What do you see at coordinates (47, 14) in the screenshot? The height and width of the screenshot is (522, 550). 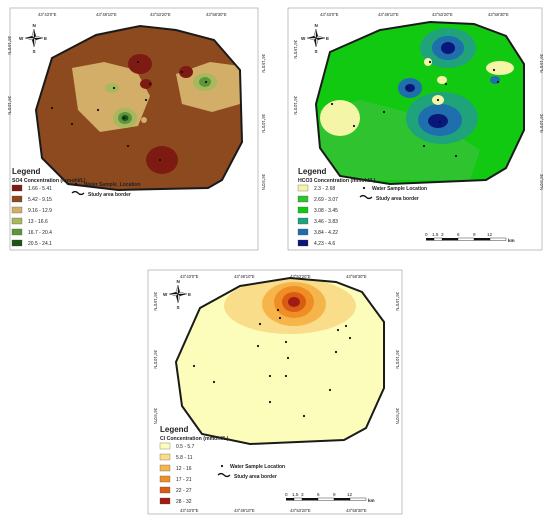 I see `so4-coord-top-1: 43°43'0"E` at bounding box center [47, 14].